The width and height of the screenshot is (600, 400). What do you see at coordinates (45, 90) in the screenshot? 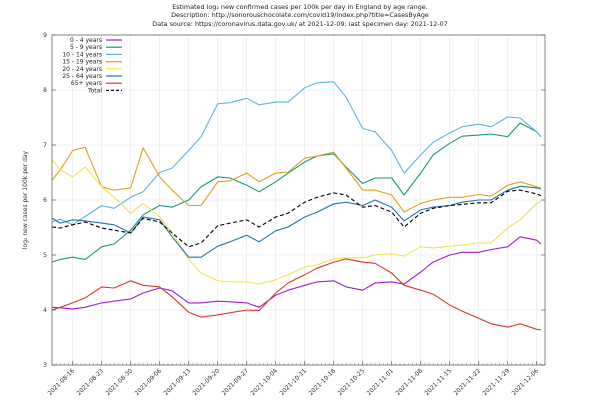
I see `y-tick-label: 8` at bounding box center [45, 90].